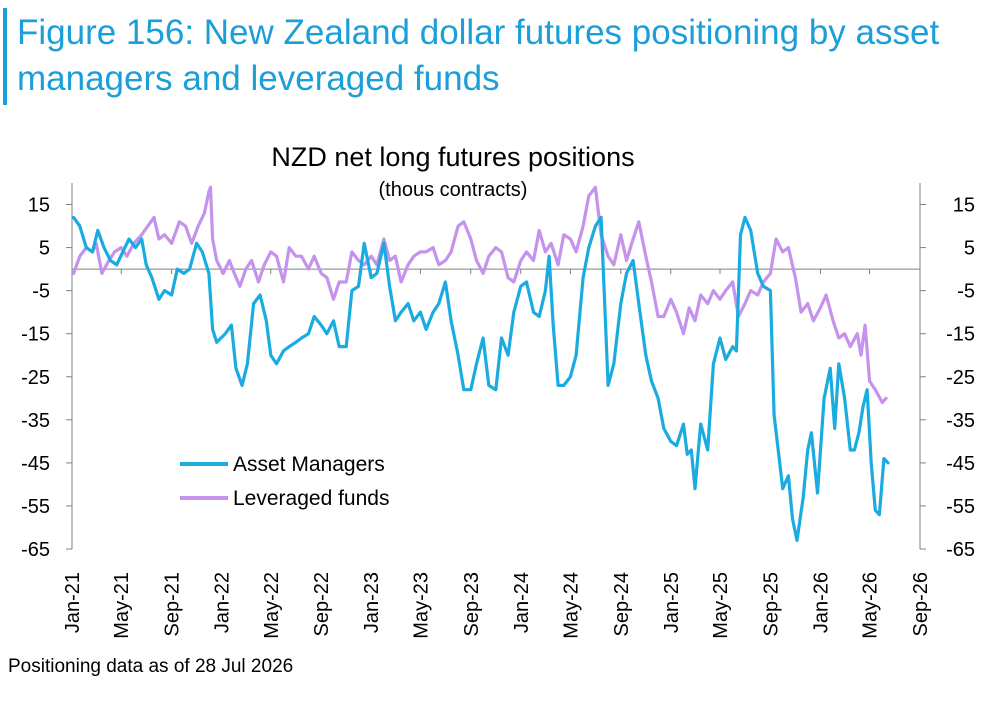 This screenshot has height=701, width=1000. I want to click on y-tick-label-right: -35, so click(960, 421).